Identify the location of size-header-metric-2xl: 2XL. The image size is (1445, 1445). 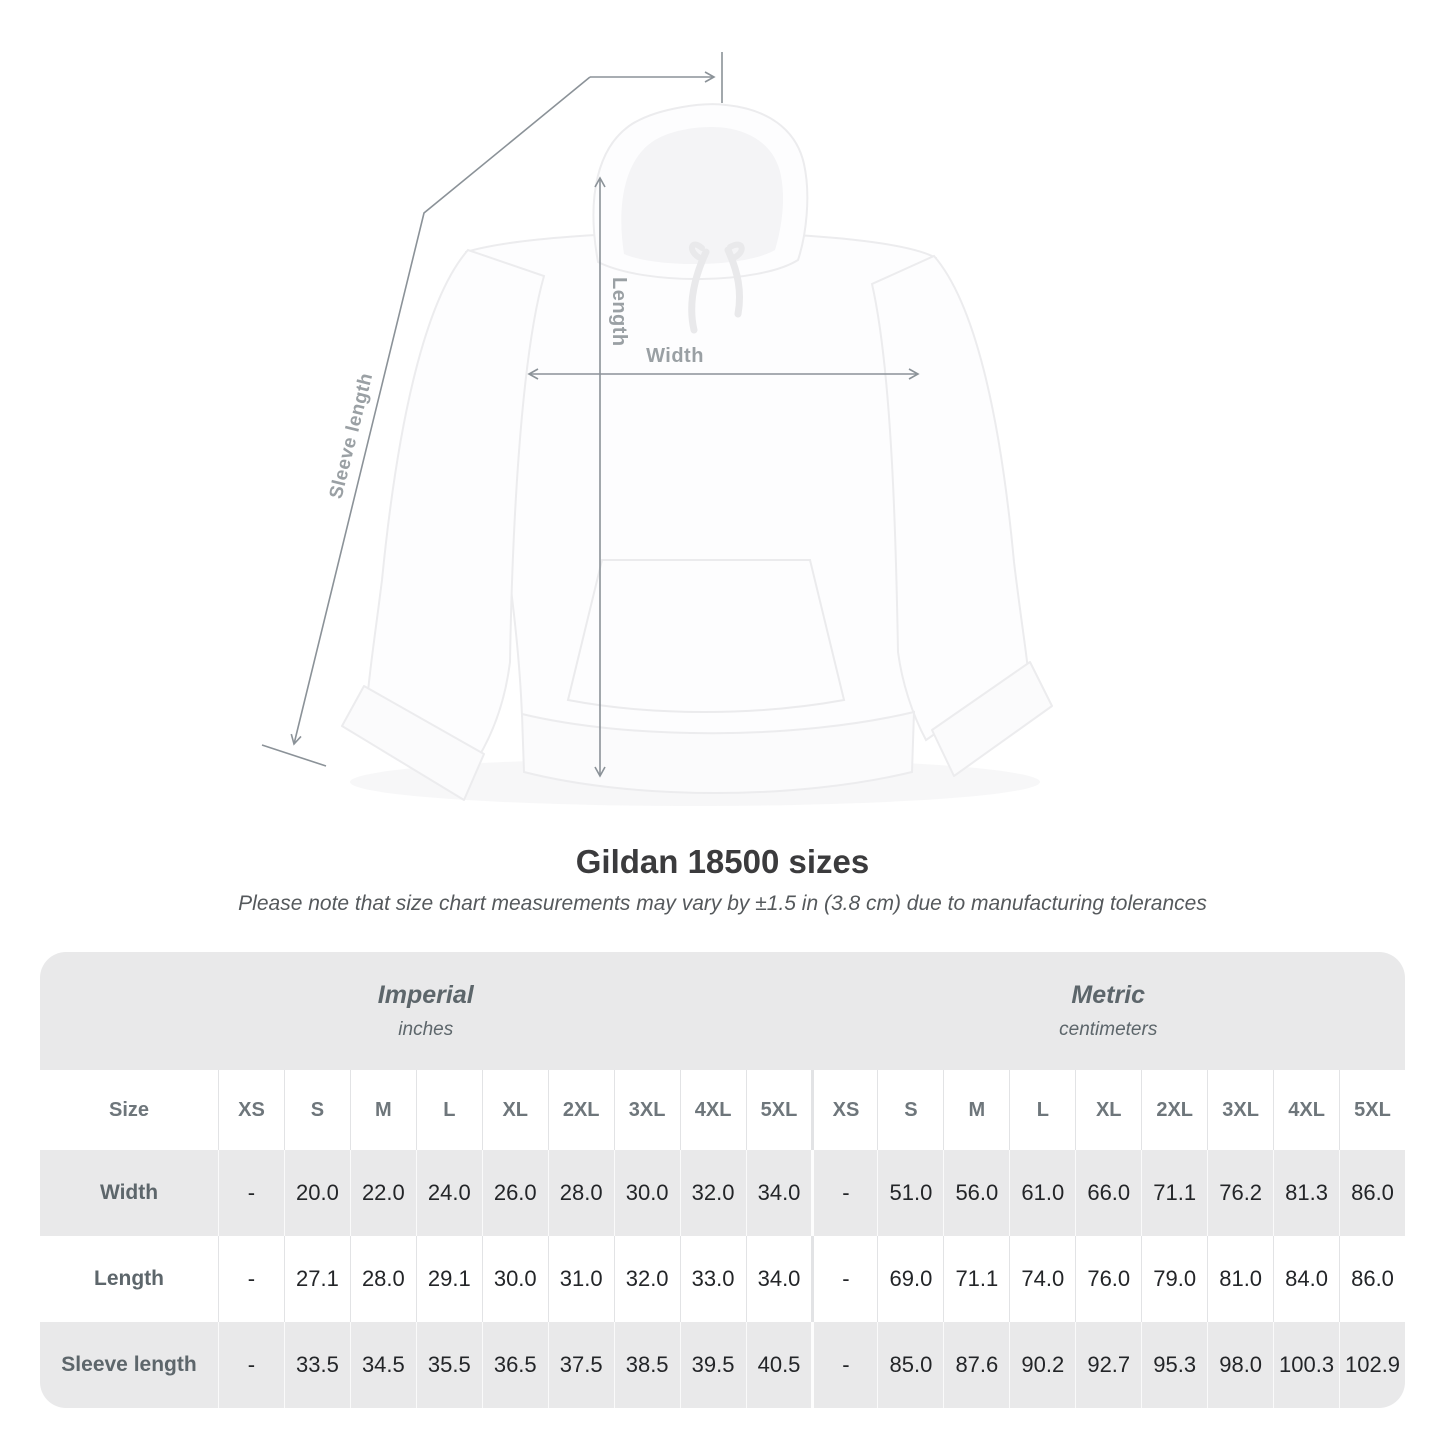
(1174, 1110).